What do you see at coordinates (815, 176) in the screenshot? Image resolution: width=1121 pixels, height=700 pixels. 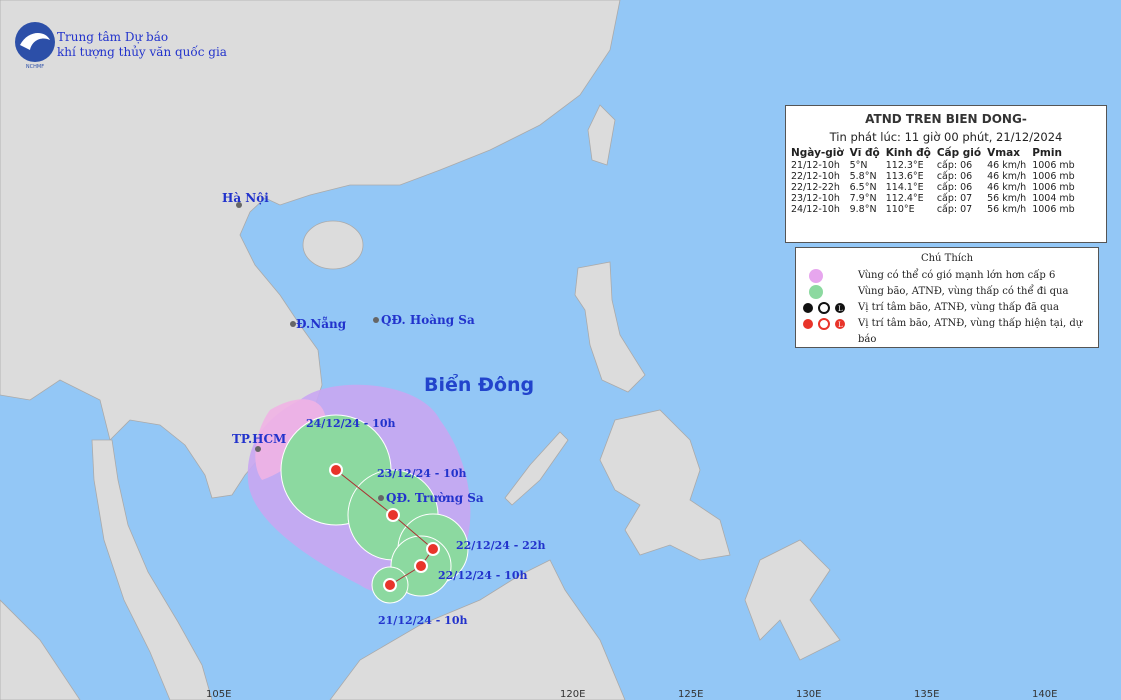 I see `table-cell: 22/12-10h` at bounding box center [815, 176].